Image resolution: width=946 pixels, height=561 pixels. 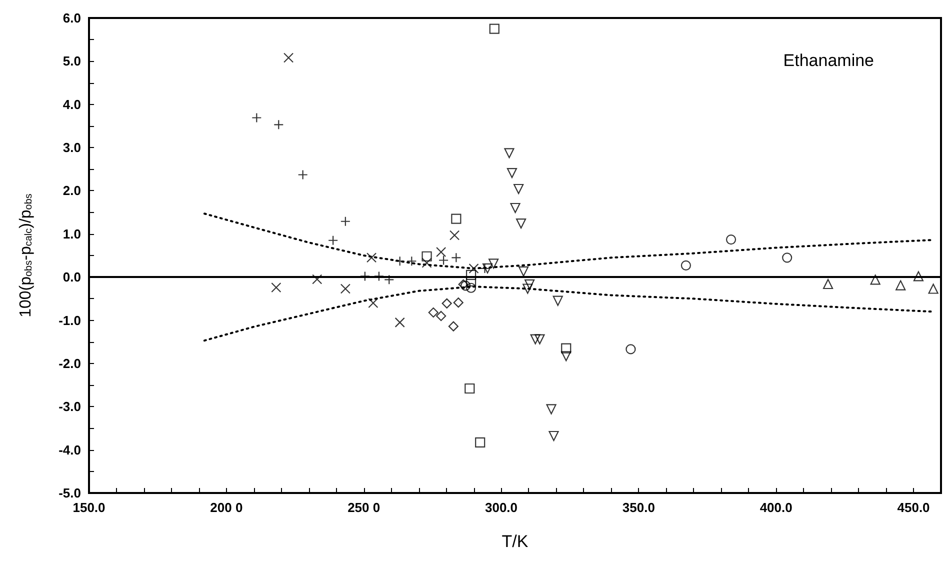 What do you see at coordinates (828, 60) in the screenshot?
I see `annotation: Ethanamine` at bounding box center [828, 60].